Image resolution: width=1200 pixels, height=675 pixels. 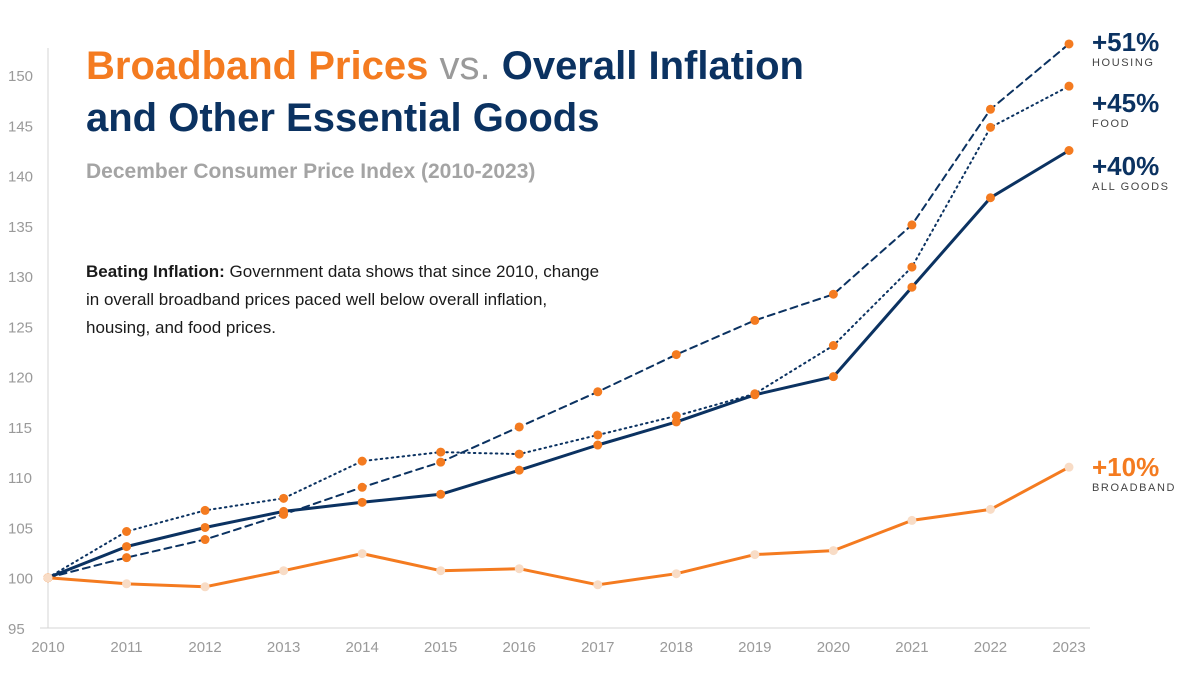 What do you see at coordinates (20, 76) in the screenshot?
I see `y-tick-label: 150` at bounding box center [20, 76].